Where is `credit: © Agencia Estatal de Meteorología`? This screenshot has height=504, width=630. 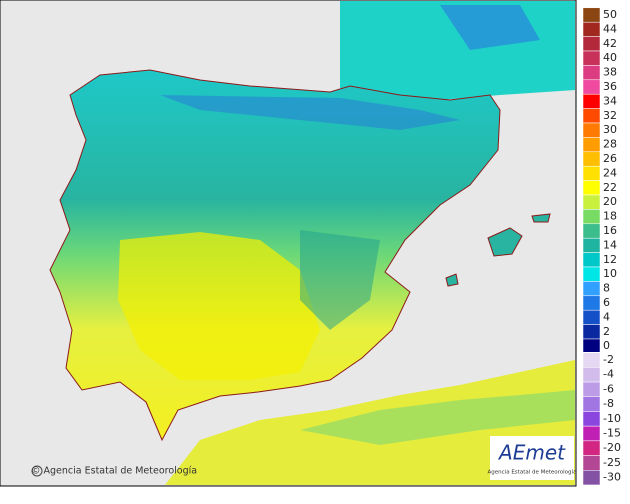 credit: © Agencia Estatal de Meteorología is located at coordinates (114, 471).